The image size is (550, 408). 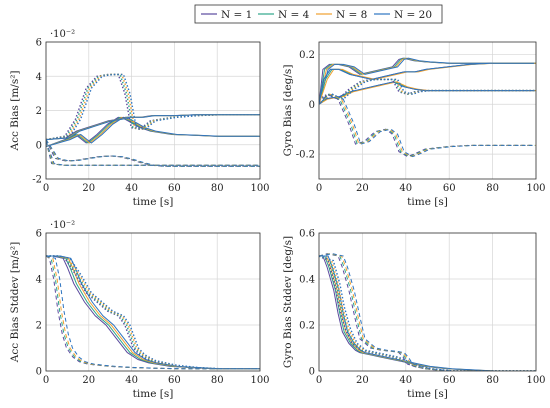 I want to click on y-tick-label: -0.2, so click(x=305, y=155).